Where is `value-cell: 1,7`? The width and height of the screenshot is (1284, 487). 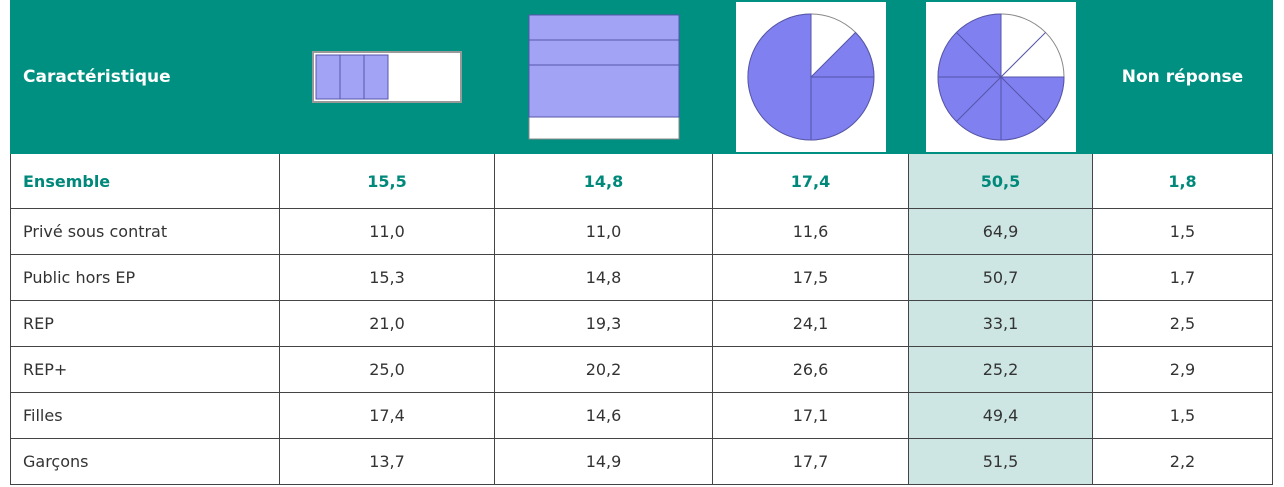
value-cell: 1,7 is located at coordinates (1182, 277).